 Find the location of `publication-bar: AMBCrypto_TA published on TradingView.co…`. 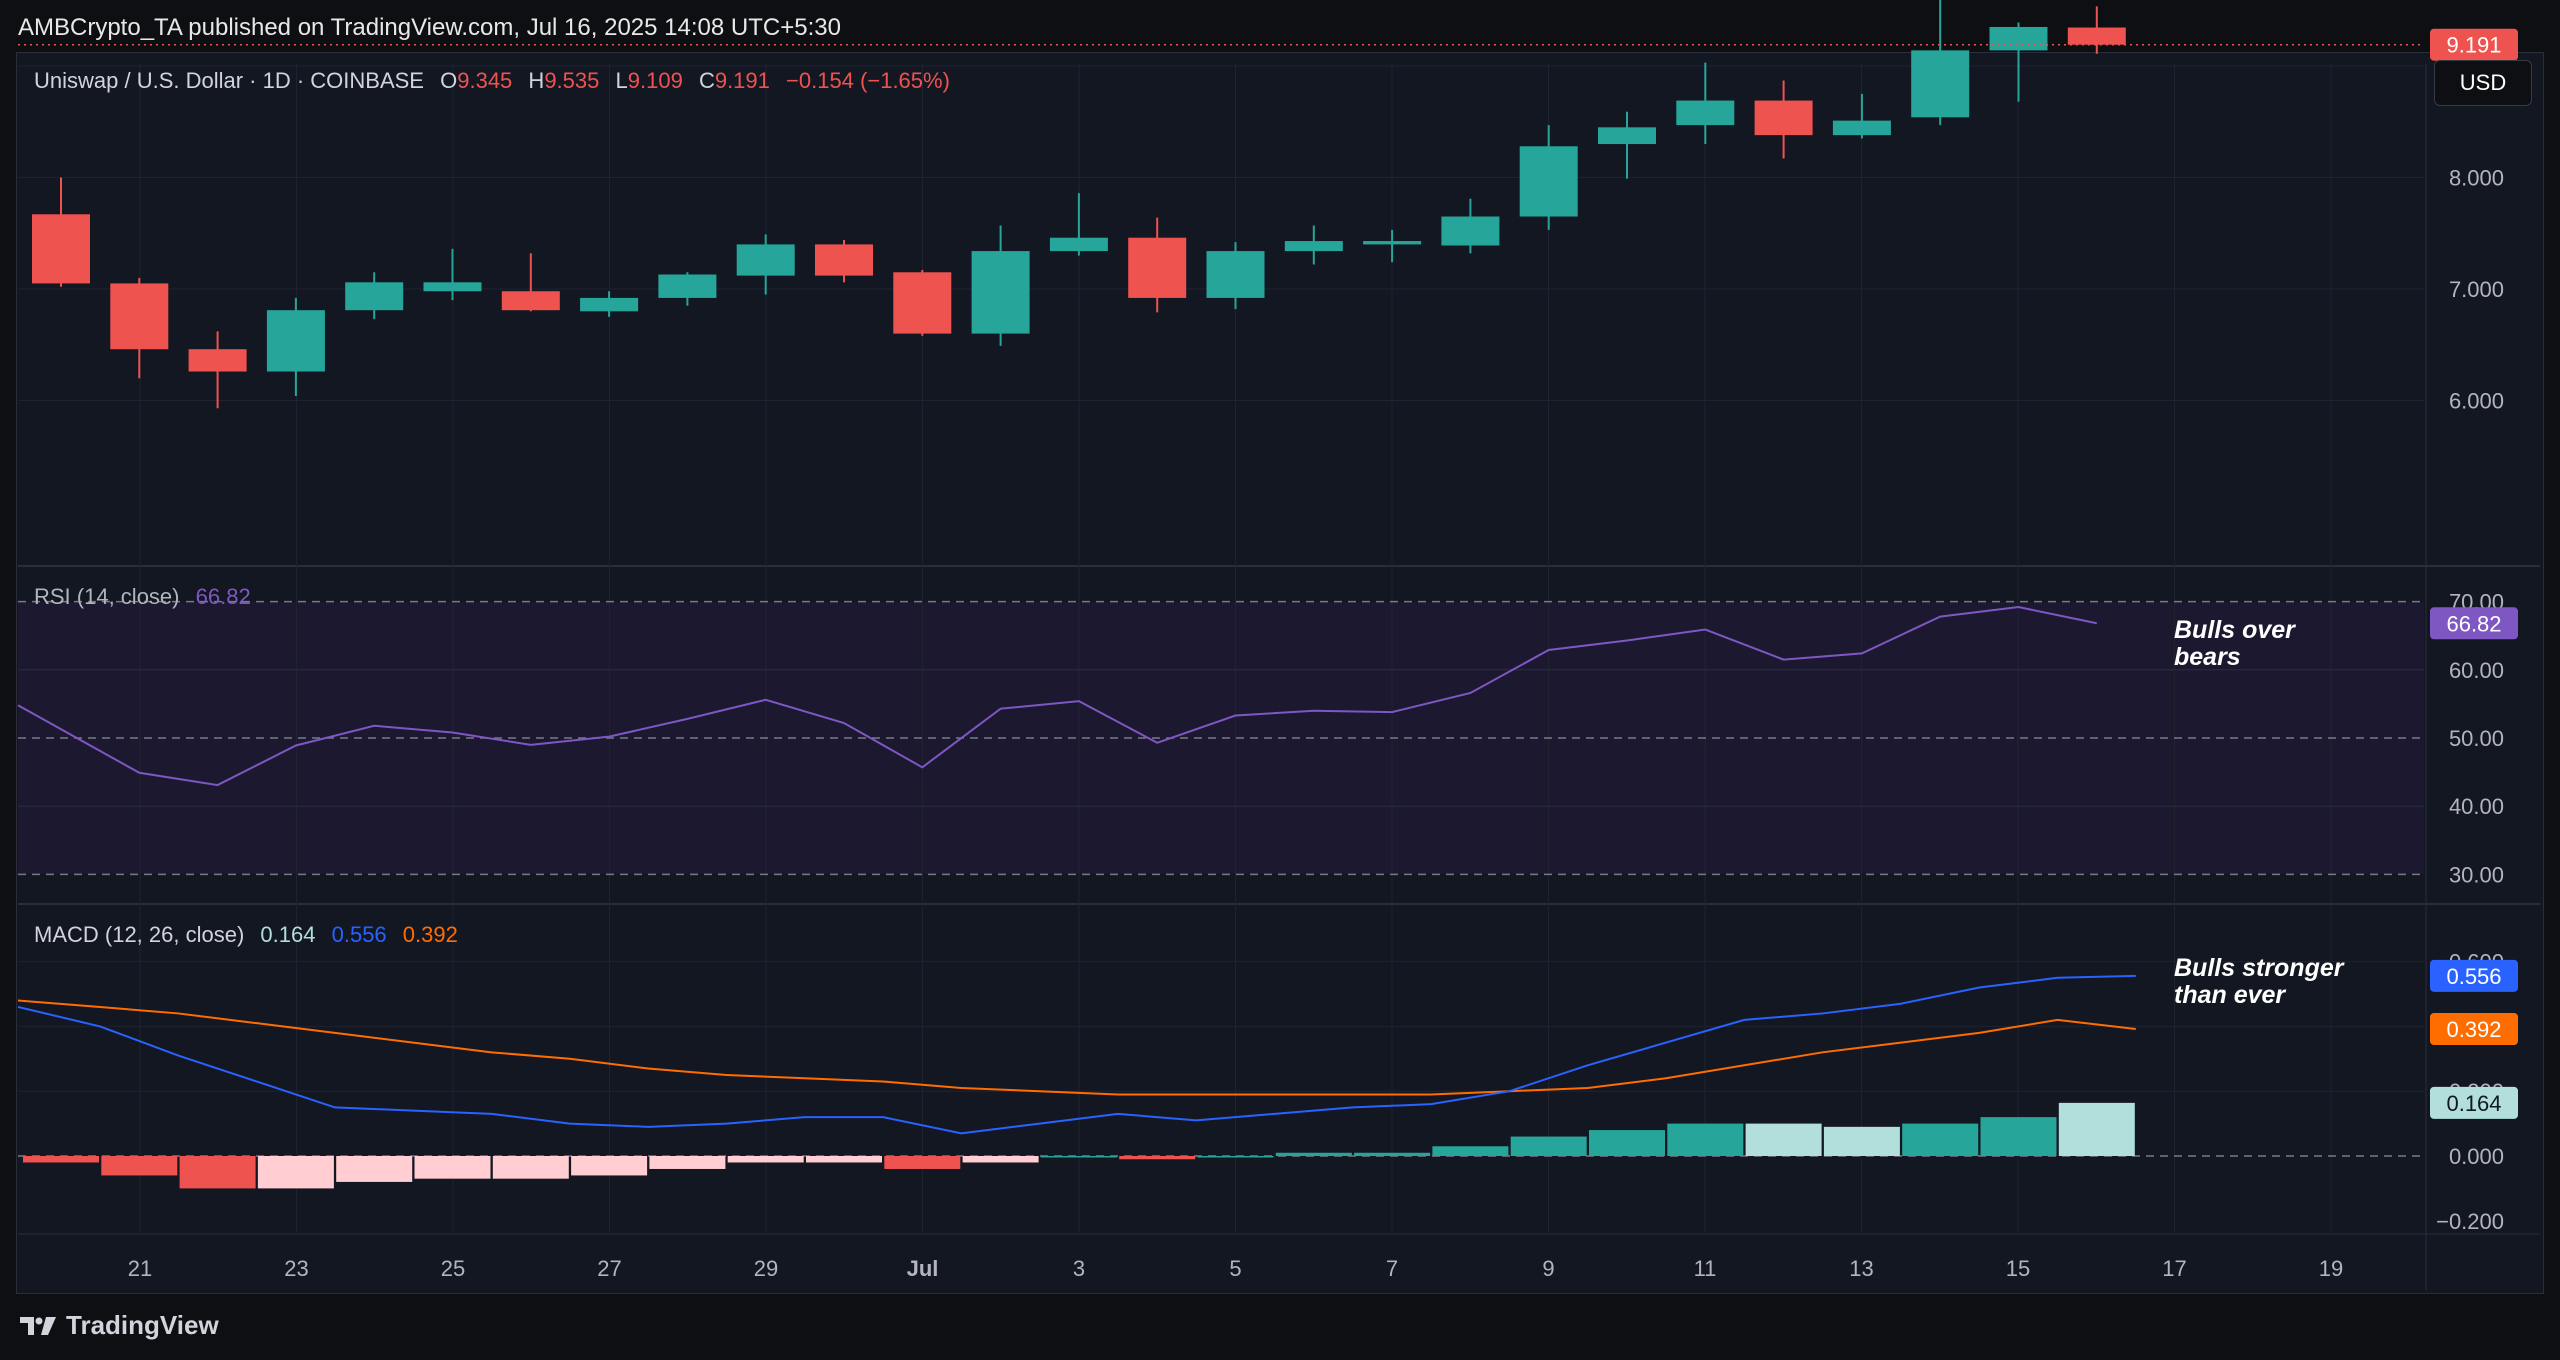

publication-bar: AMBCrypto_TA published on TradingView.co… is located at coordinates (1280, 28).